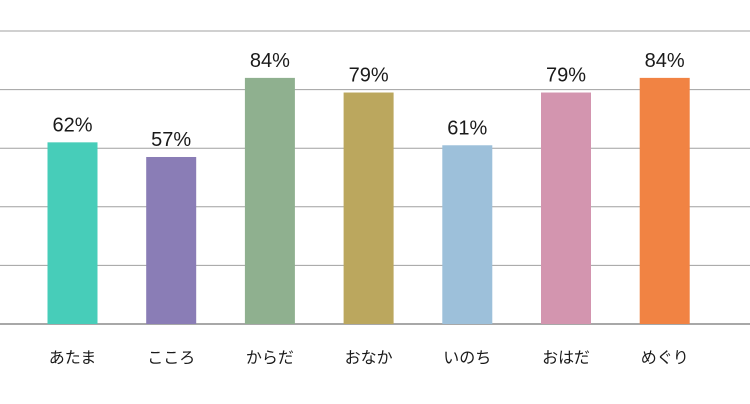  Describe the element at coordinates (665, 61) in the screenshot. I see `data-label-7: 84%` at that location.